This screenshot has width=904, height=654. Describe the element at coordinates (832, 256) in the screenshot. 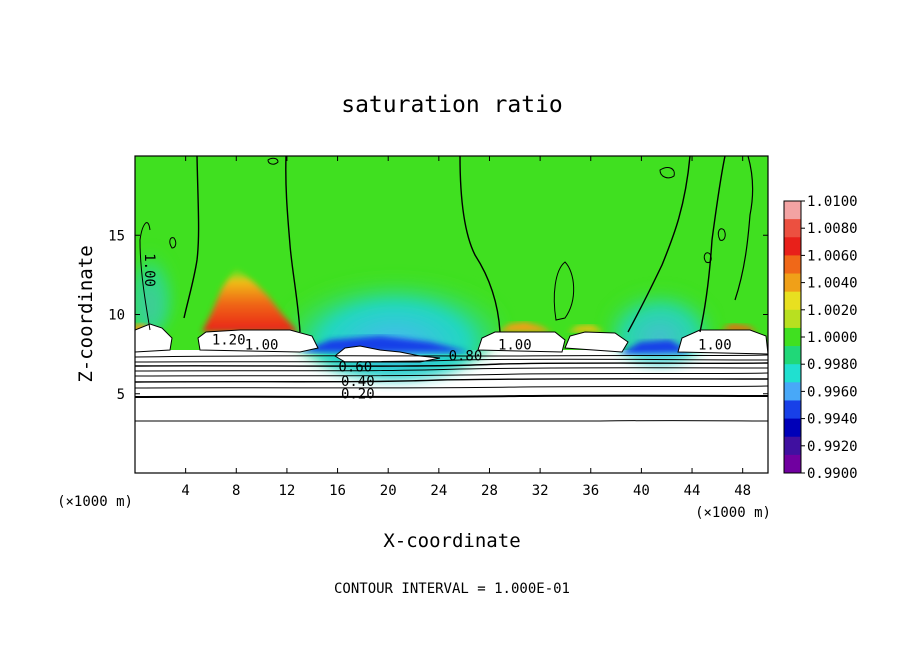

I see `colorbar-level-label: 1.0060` at that location.